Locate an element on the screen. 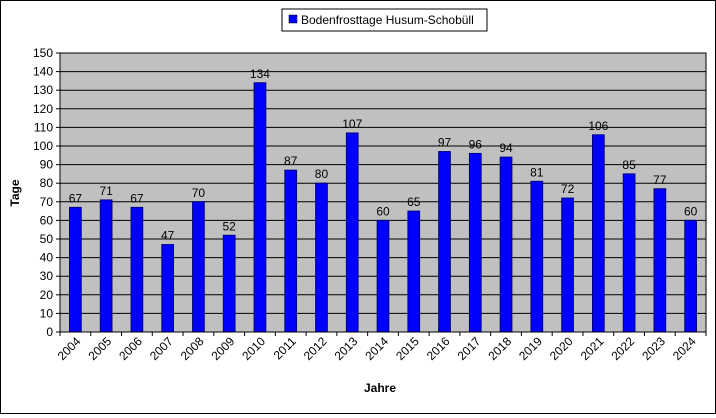  y-tick-label: 130 is located at coordinates (43, 90).